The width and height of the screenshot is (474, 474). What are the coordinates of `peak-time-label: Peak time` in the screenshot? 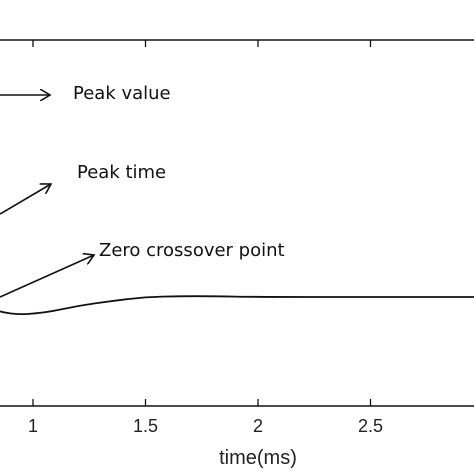 It's located at (121, 172).